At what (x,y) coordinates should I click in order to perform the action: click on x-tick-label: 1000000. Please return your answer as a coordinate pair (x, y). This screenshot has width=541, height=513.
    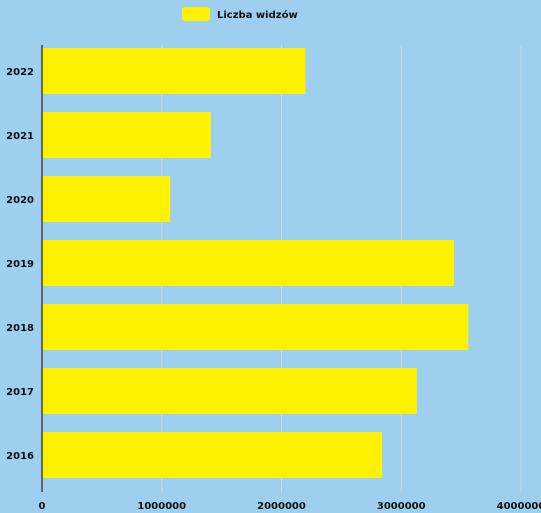
    Looking at the image, I should click on (161, 506).